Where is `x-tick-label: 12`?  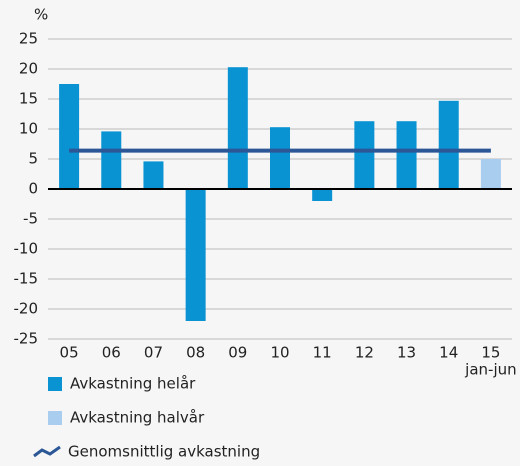
x-tick-label: 12 is located at coordinates (364, 353).